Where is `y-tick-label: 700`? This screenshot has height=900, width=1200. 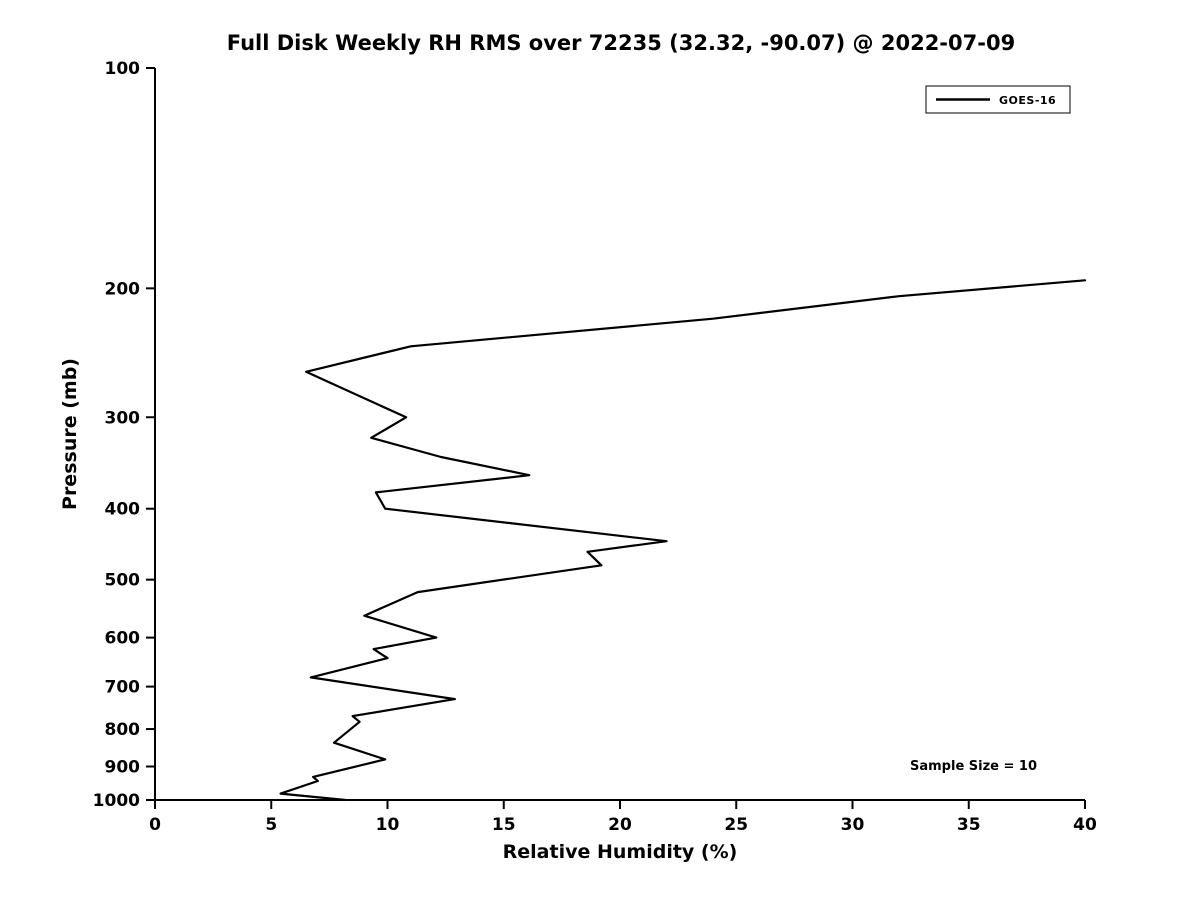 y-tick-label: 700 is located at coordinates (123, 688).